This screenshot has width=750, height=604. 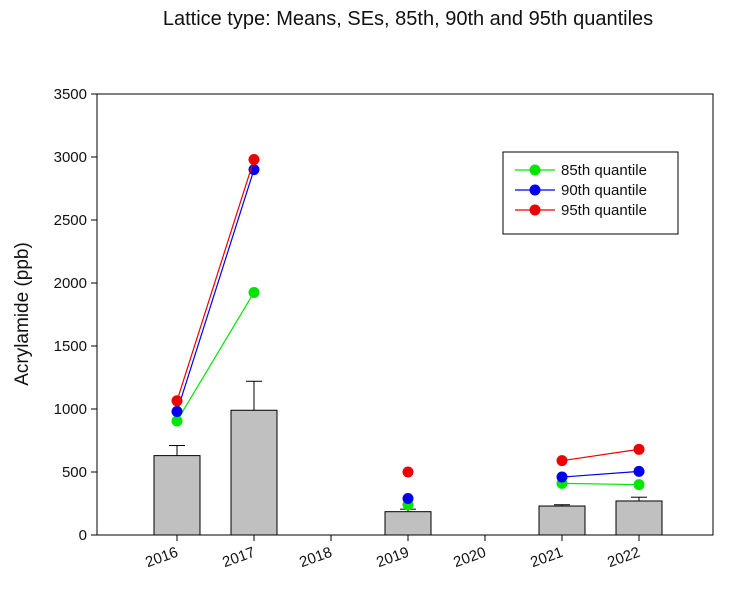 I want to click on x-tick-label: 2017, so click(x=238, y=557).